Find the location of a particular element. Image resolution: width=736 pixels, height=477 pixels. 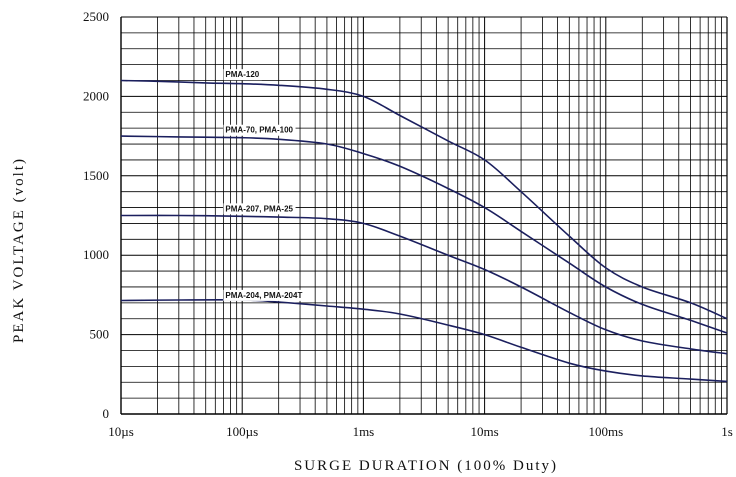

series-label-2: PMA-70, PMA-100 is located at coordinates (259, 130).